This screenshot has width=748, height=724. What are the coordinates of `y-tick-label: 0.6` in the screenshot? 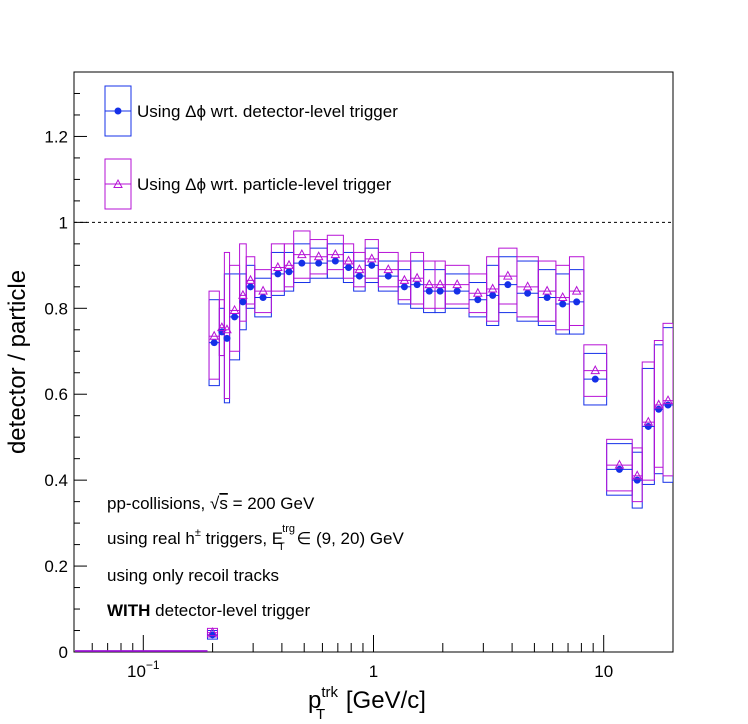 It's located at (56, 394).